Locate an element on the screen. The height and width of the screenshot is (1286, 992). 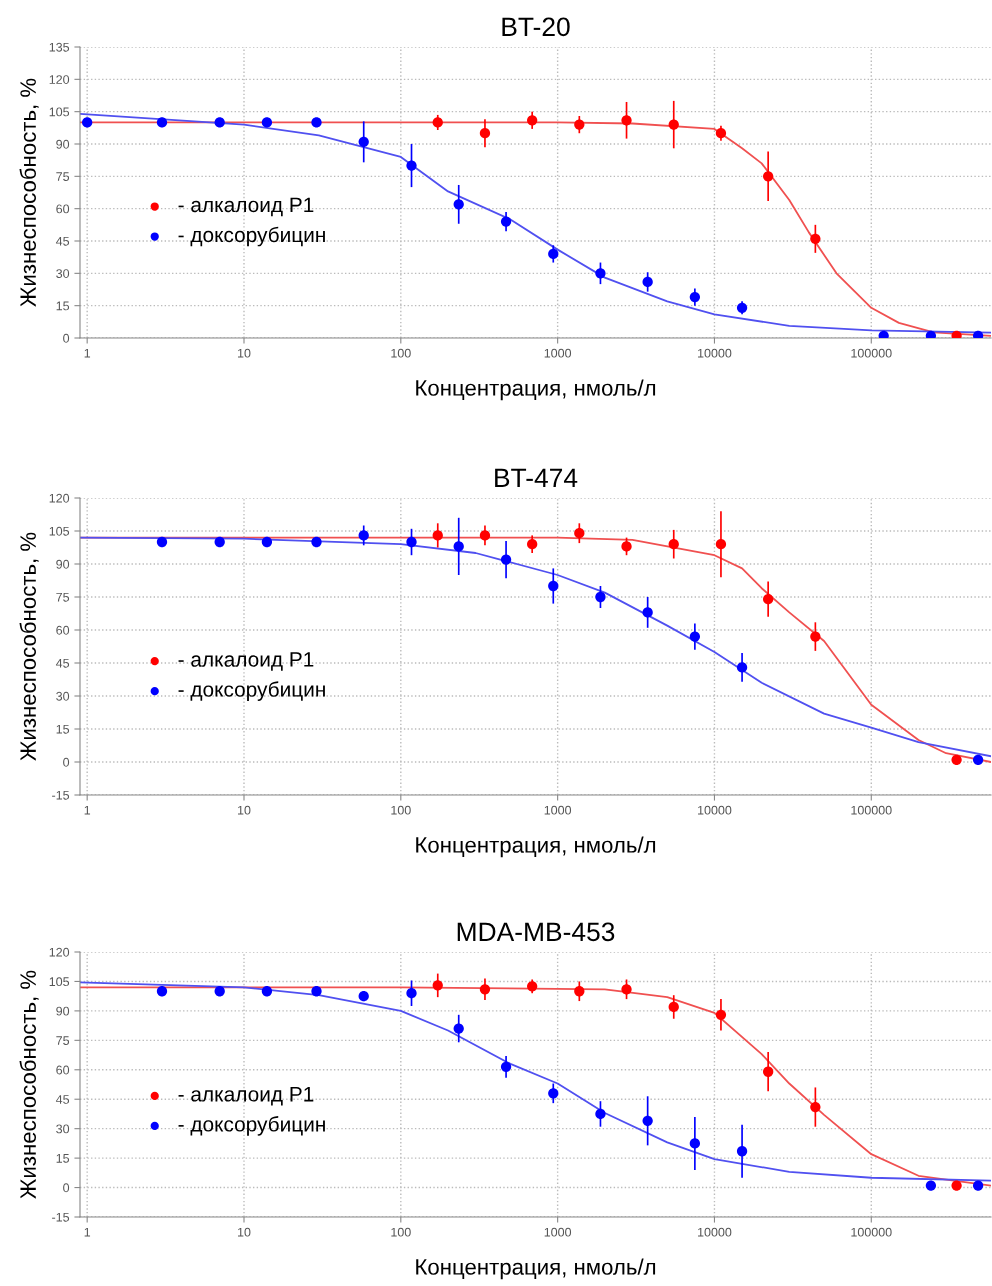
chart-title: BT-474 is located at coordinates (536, 477).